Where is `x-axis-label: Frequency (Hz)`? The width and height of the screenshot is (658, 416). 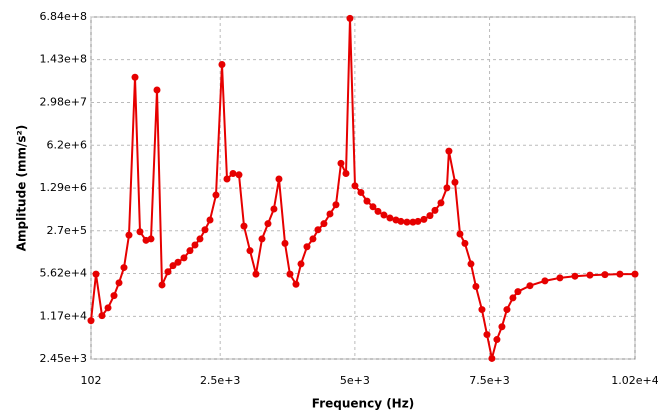 x-axis-label: Frequency (Hz) is located at coordinates (363, 404).